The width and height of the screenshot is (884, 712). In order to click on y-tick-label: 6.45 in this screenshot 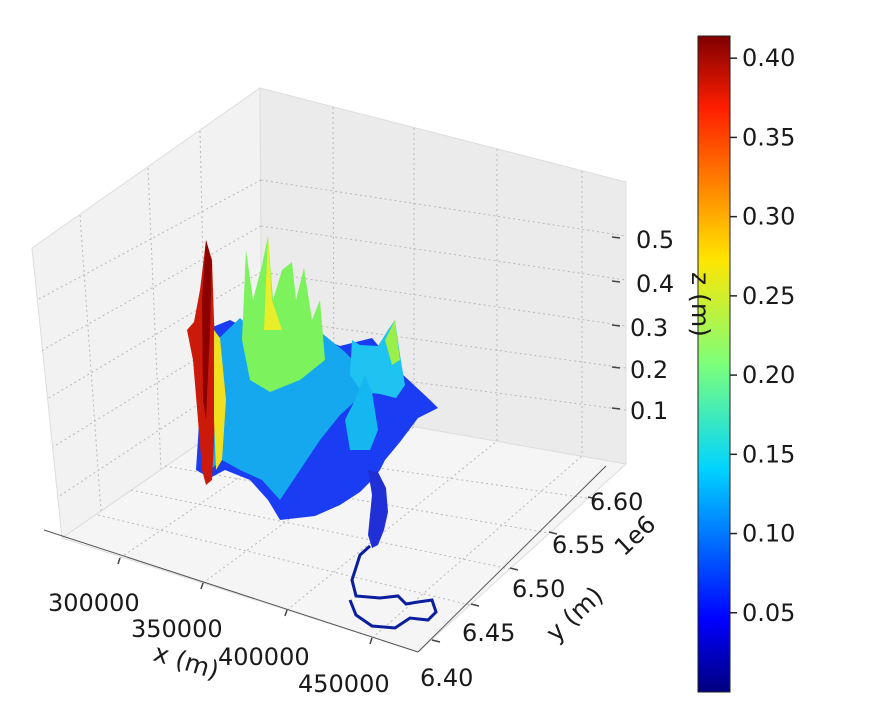, I will do `click(488, 633)`.